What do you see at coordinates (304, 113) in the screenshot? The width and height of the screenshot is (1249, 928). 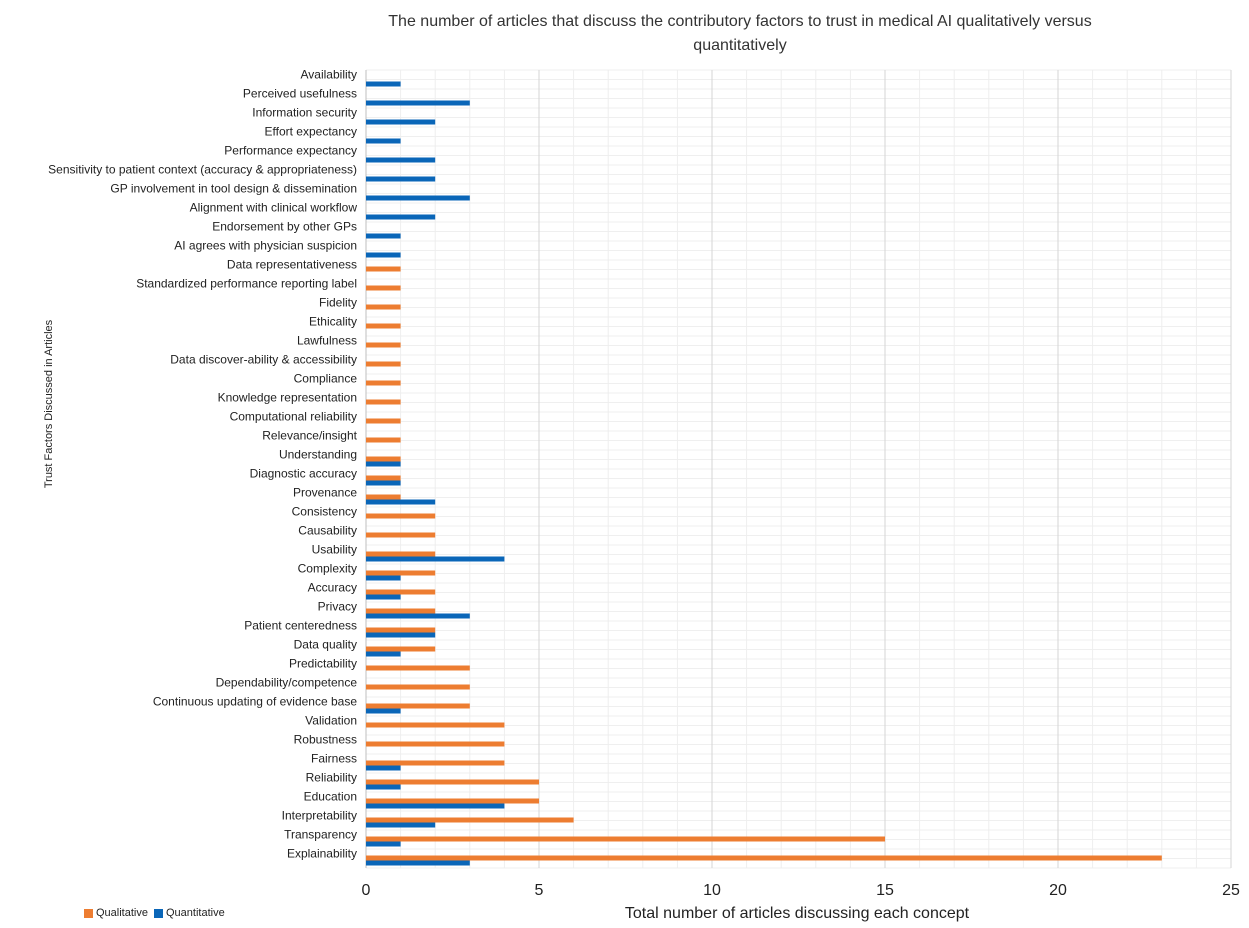 I see `category-label: Information security` at bounding box center [304, 113].